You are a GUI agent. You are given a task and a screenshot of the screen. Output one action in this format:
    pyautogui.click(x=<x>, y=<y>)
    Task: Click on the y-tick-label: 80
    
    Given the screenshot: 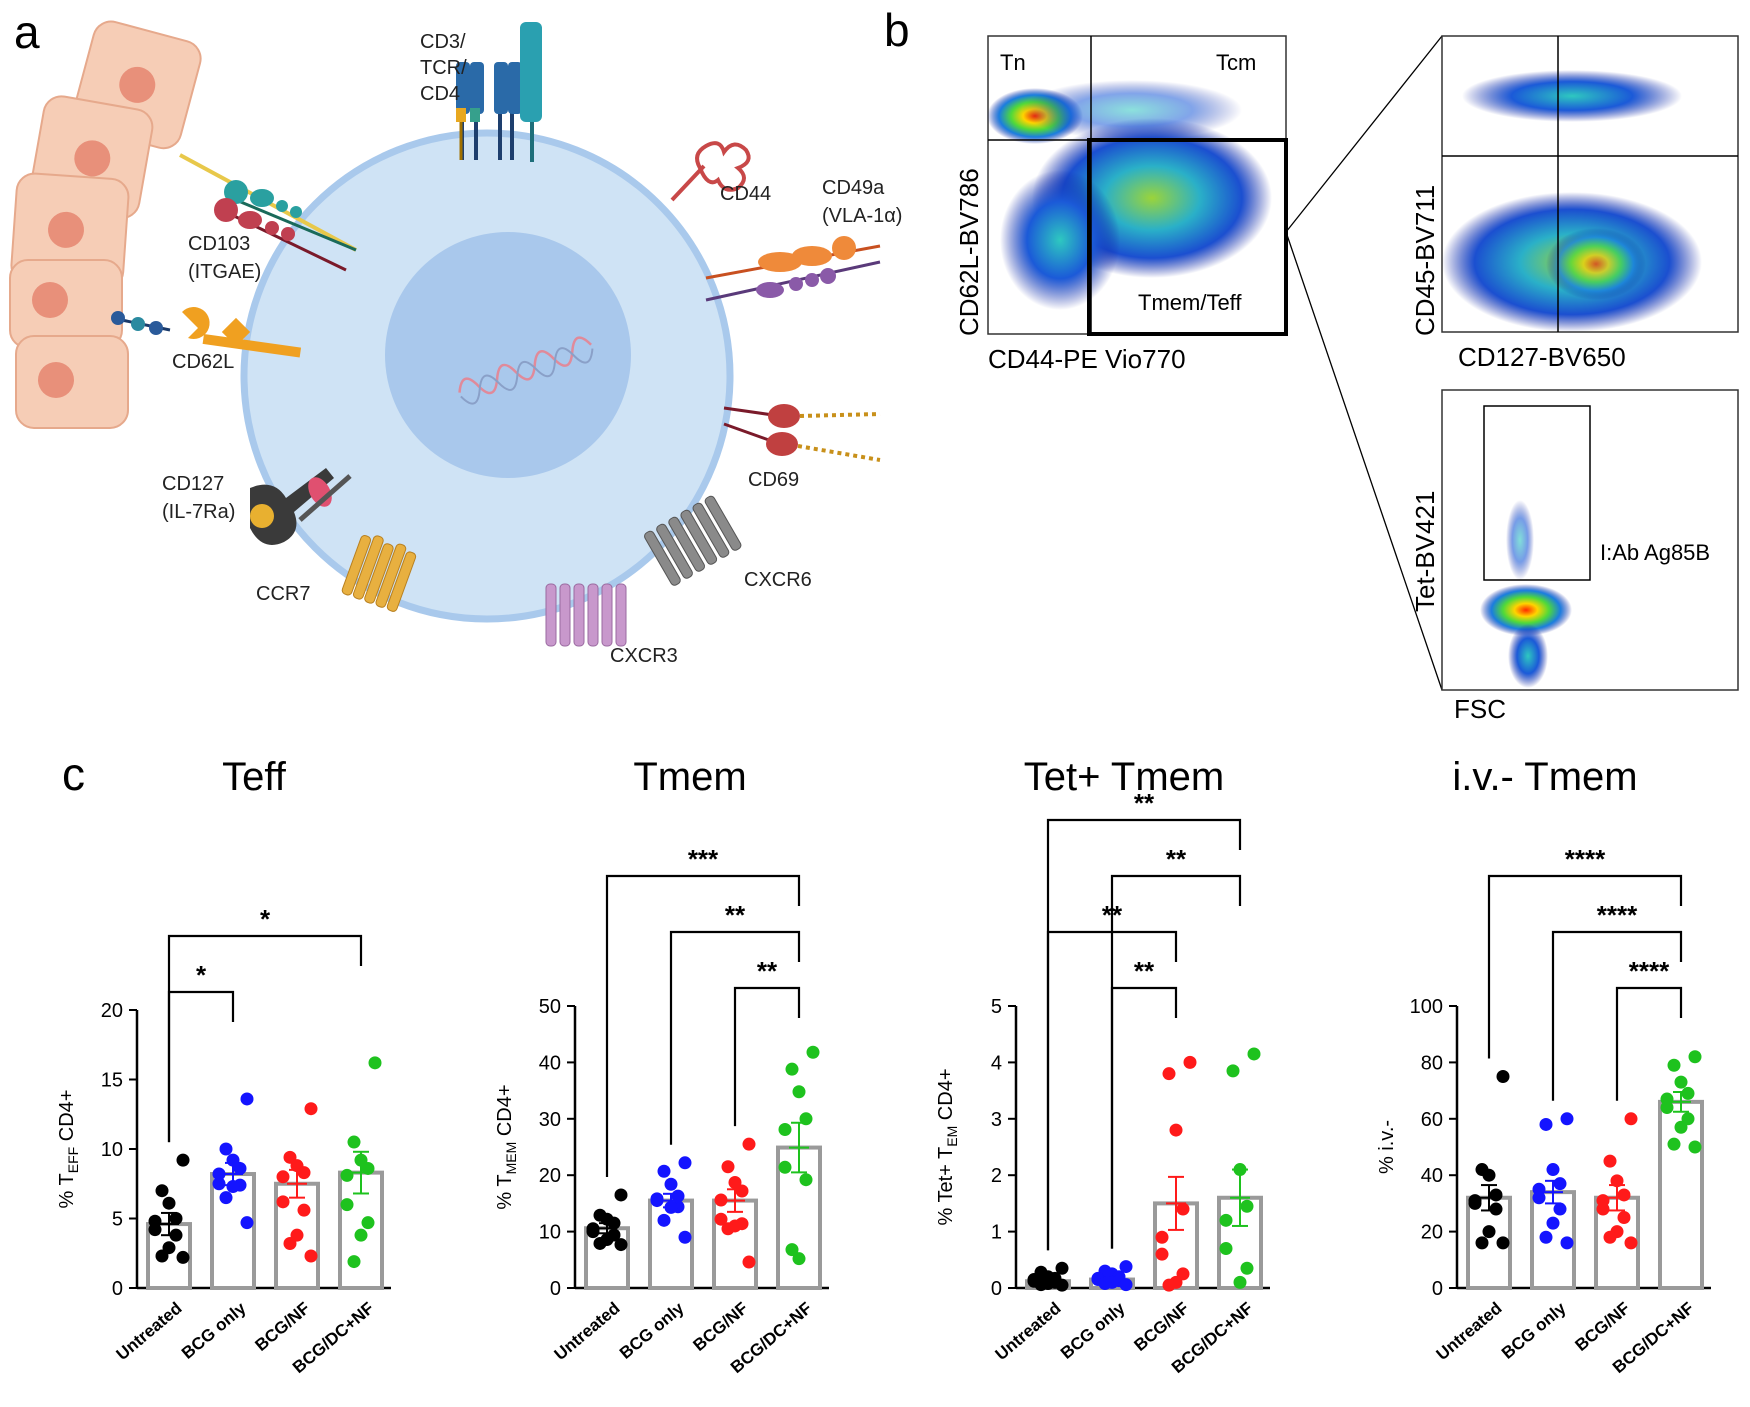 What is the action you would take?
    pyautogui.click(x=1432, y=1063)
    